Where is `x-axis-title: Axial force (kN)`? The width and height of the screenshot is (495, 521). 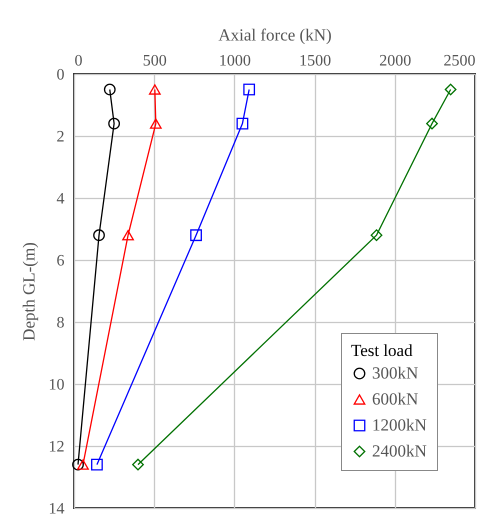
x-axis-title: Axial force (kN) is located at coordinates (275, 35).